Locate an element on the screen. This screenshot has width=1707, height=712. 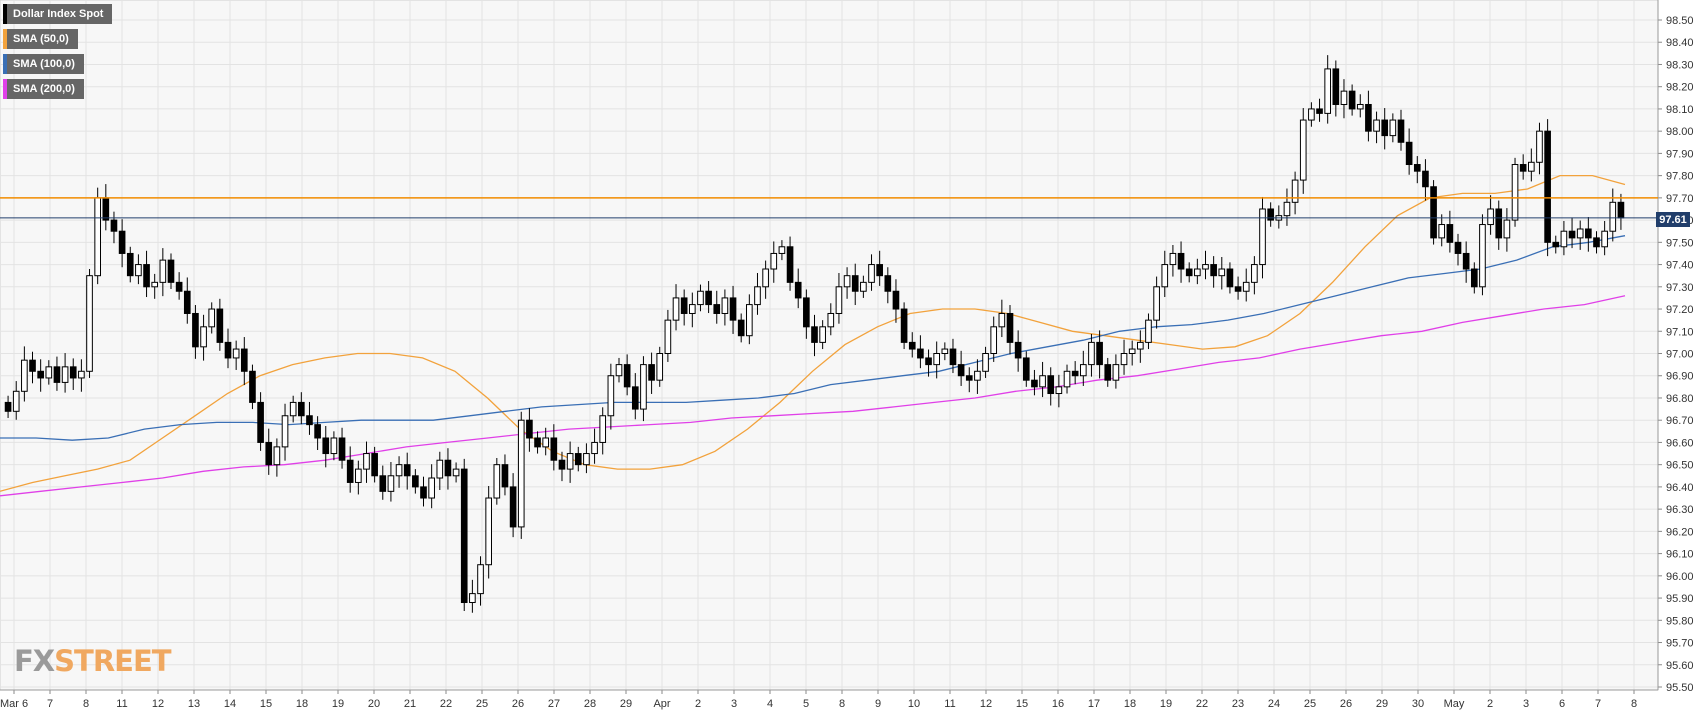
x-tick-label: 14 is located at coordinates (230, 704).